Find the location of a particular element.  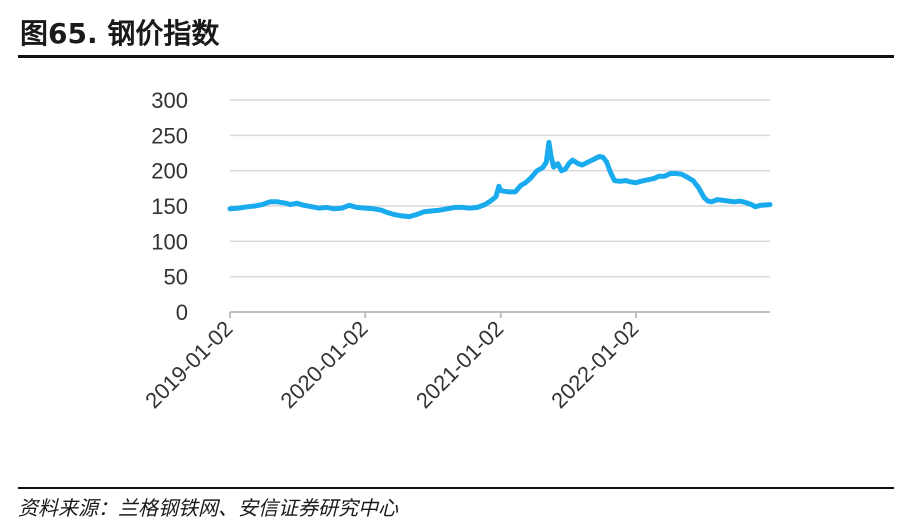

series-group is located at coordinates (500, 179).